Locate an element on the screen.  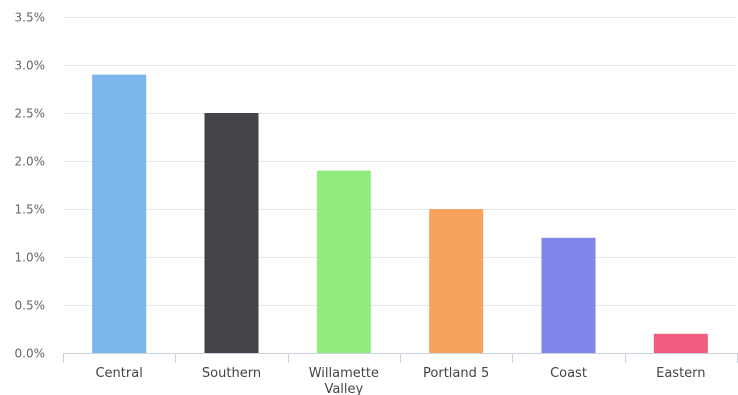
x-tick-label: Willamette Valley is located at coordinates (344, 380).